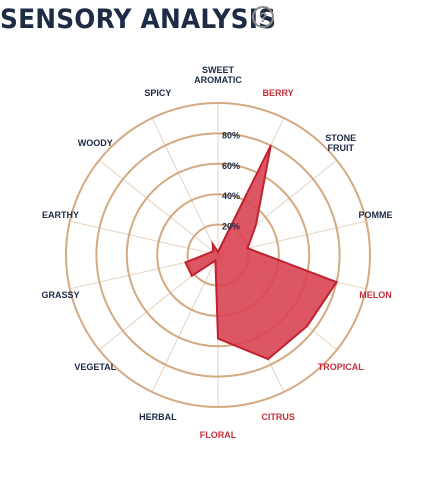 This screenshot has width=440, height=478. What do you see at coordinates (95, 367) in the screenshot?
I see `radar-category-label: VEGETAL` at bounding box center [95, 367].